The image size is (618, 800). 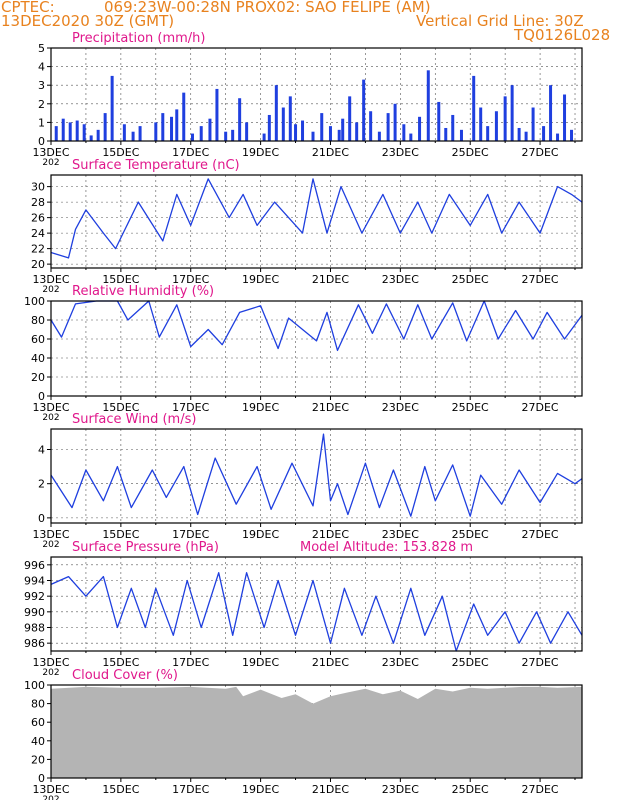 I want to click on y-tick-label: 3, so click(x=41, y=85).